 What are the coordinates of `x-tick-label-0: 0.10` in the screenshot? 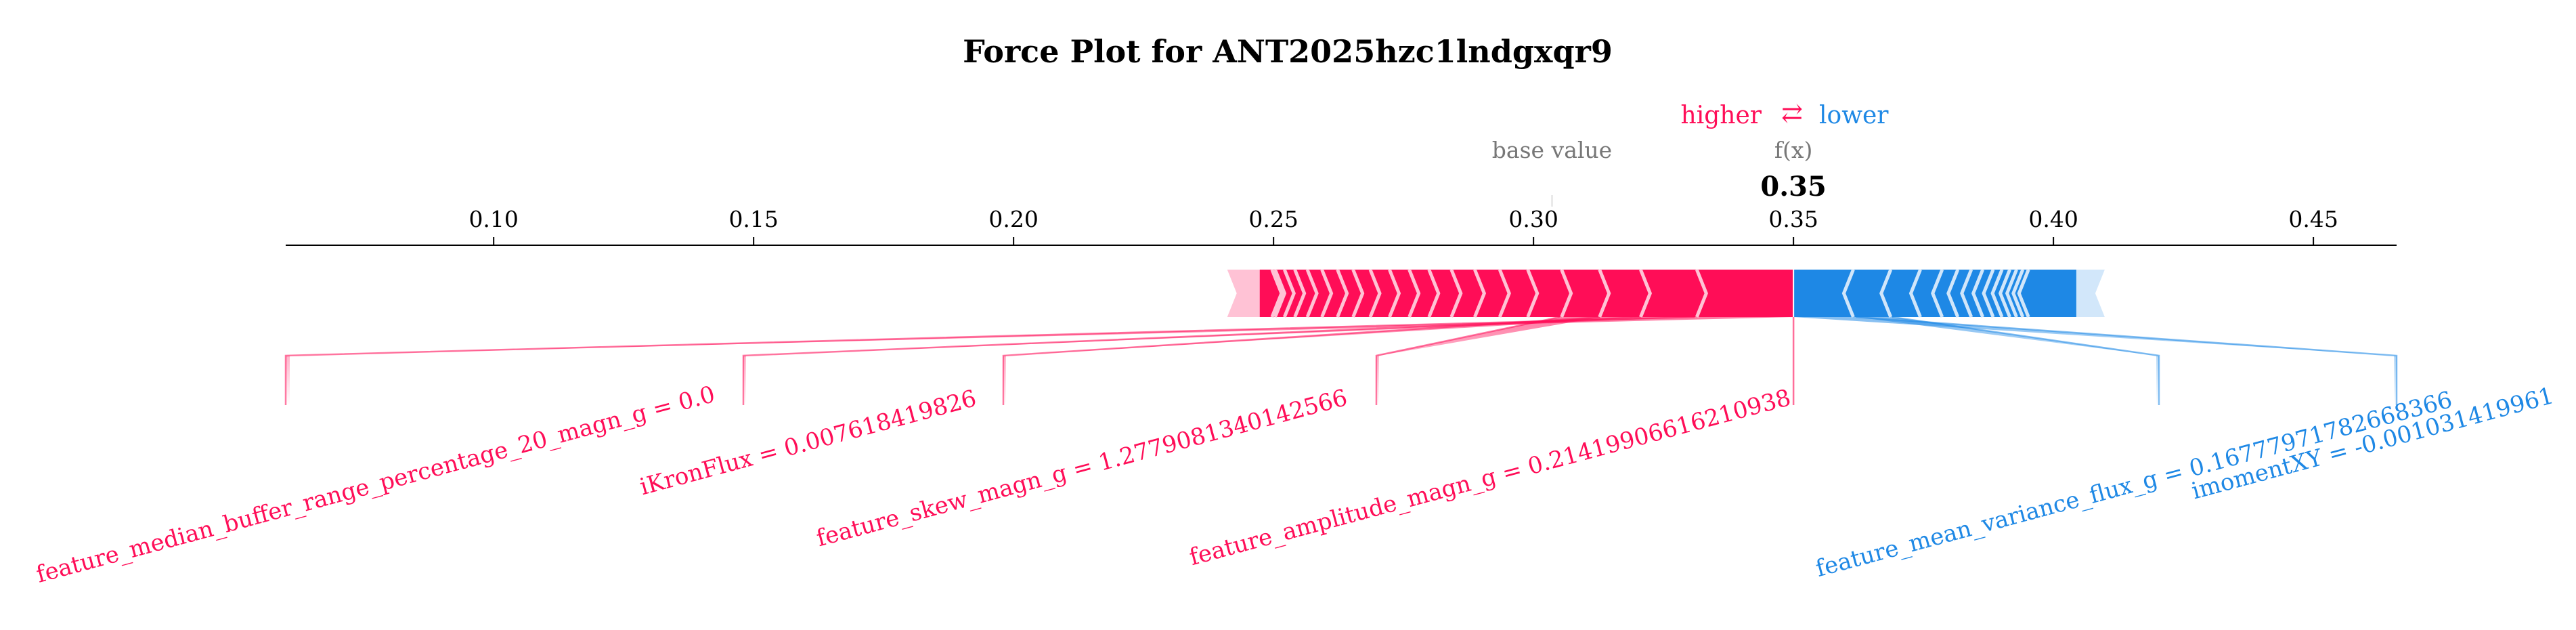 It's located at (493, 219).